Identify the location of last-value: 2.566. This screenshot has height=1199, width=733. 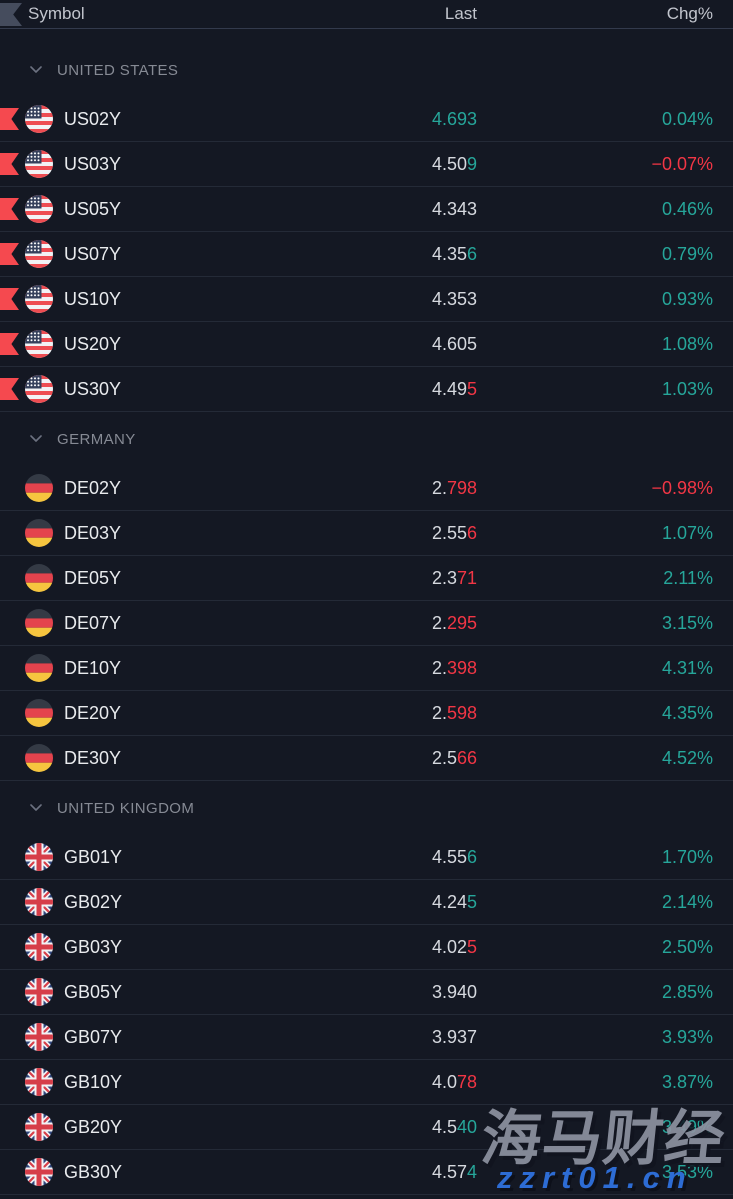
(454, 757).